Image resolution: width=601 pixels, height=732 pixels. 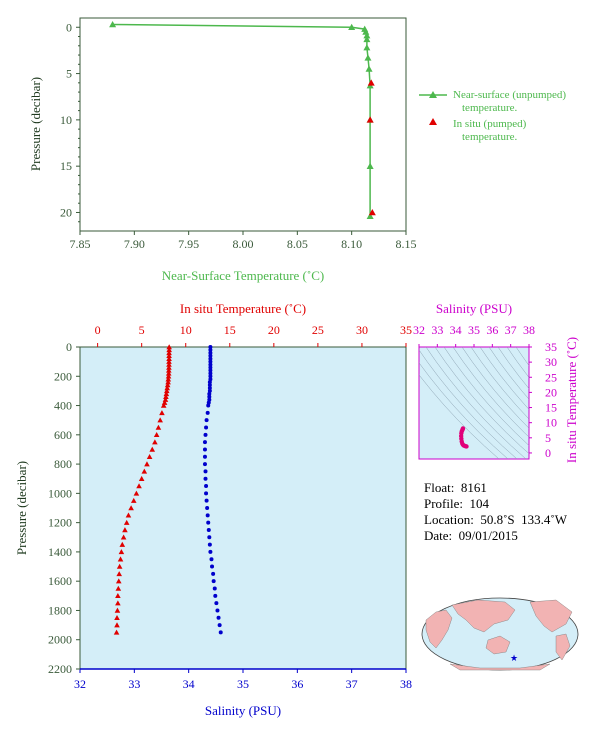 What do you see at coordinates (80, 684) in the screenshot?
I see `salinity-tick-label: 32` at bounding box center [80, 684].